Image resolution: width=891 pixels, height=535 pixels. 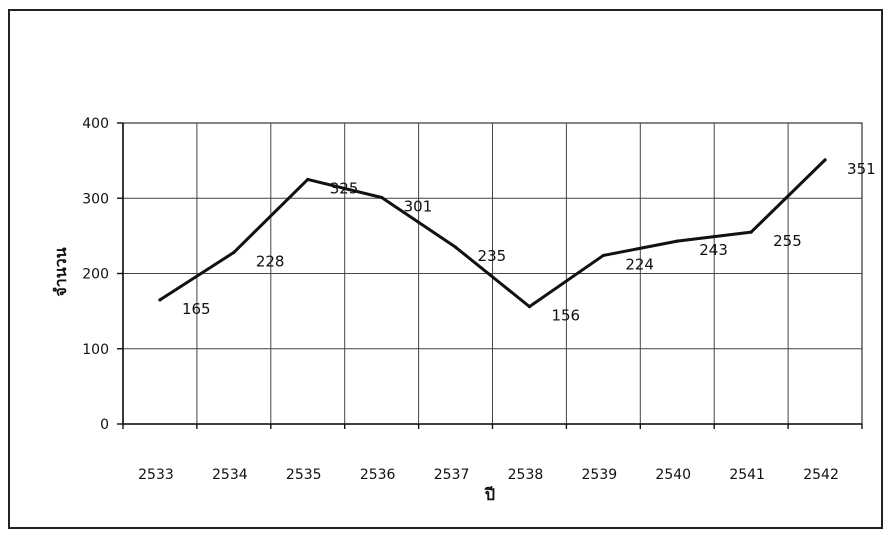 I want to click on y-tick-label: 100, so click(x=95, y=350).